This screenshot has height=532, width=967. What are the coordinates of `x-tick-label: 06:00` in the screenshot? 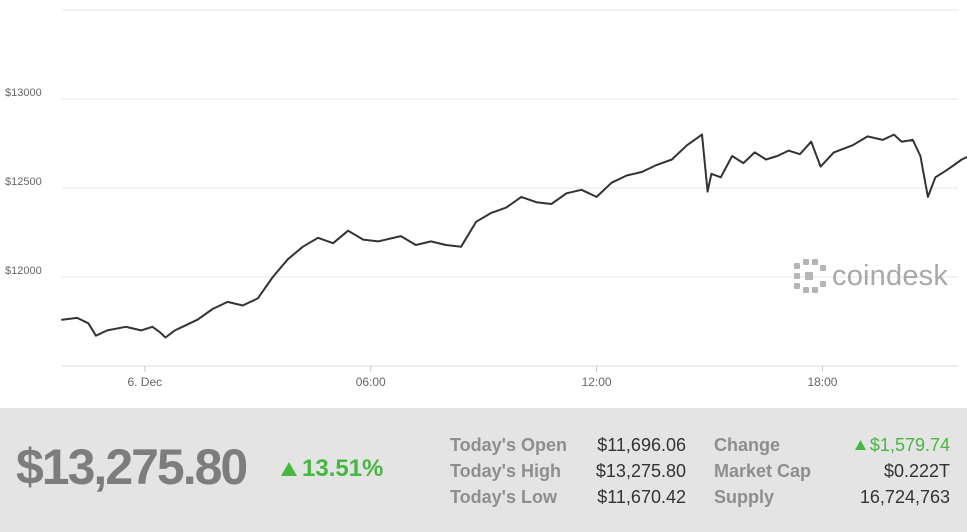 It's located at (371, 382).